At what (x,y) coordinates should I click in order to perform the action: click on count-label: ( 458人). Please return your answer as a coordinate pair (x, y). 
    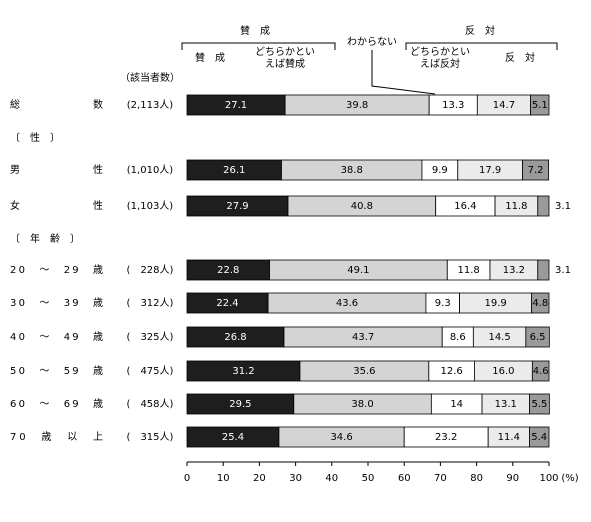
    Looking at the image, I should click on (150, 404).